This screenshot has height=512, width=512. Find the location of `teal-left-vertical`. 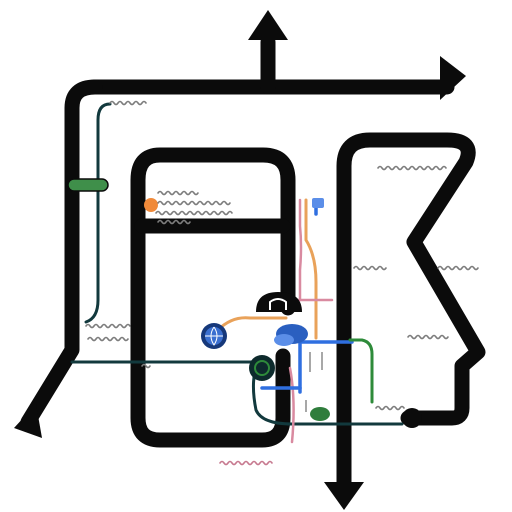

teal-left-vertical is located at coordinates (98, 213).